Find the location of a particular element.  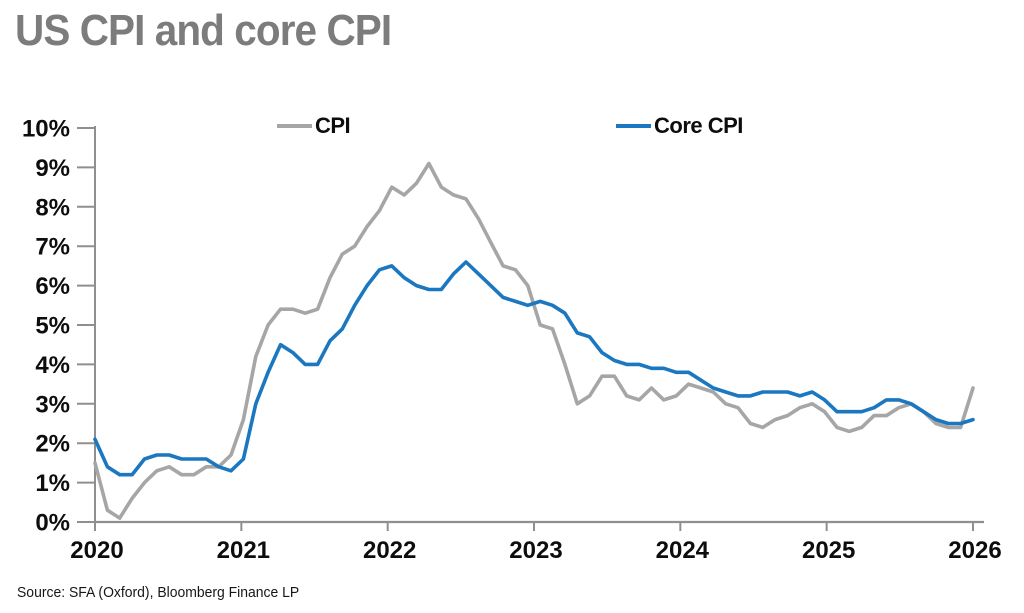

y-tick-label: 9% is located at coordinates (52, 168).